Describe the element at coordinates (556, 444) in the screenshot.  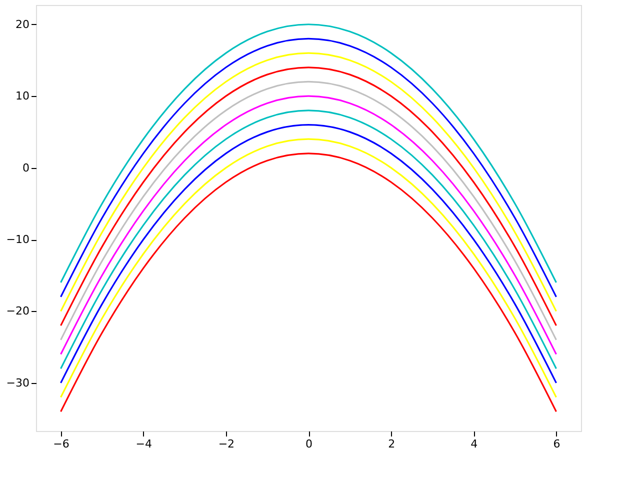
I see `x-tick-label: 6` at that location.